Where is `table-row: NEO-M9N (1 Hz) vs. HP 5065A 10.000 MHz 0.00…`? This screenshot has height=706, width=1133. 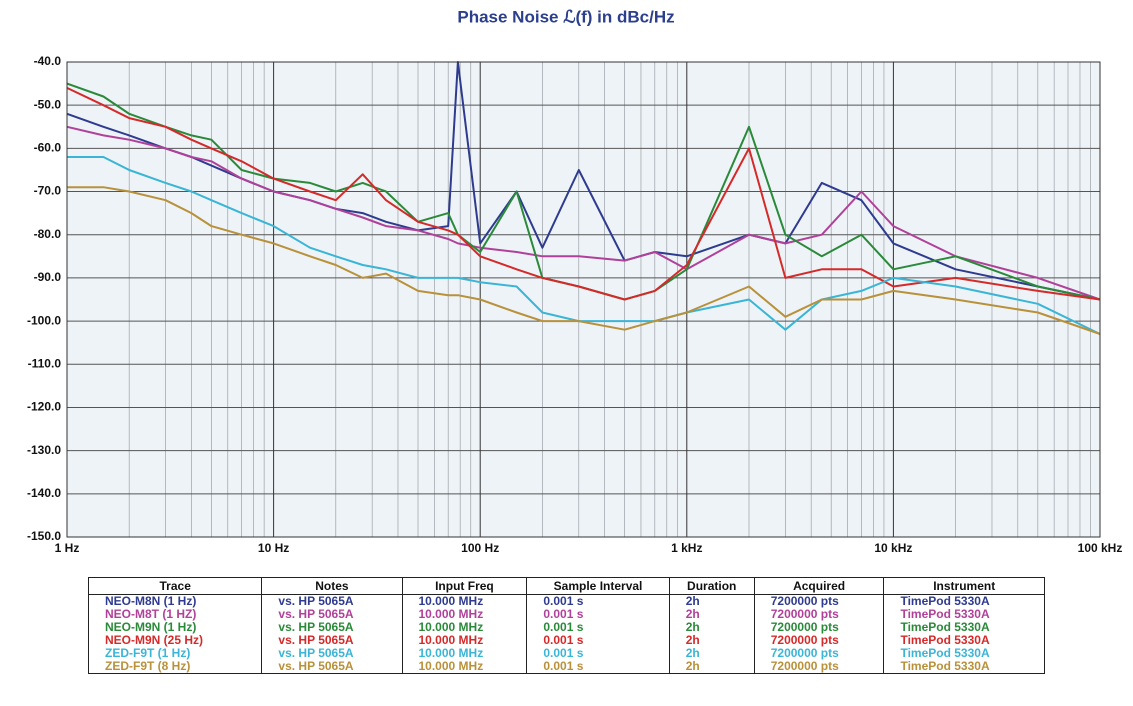
table-row: NEO-M9N (1 Hz) vs. HP 5065A 10.000 MHz 0.00… is located at coordinates (566, 627).